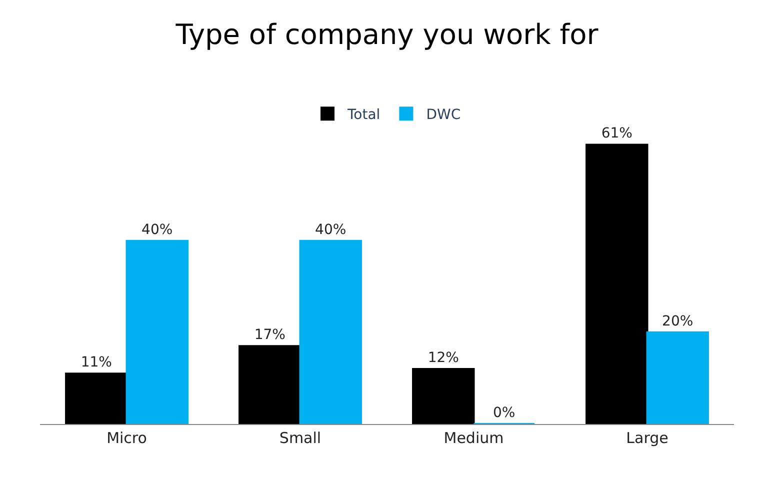 This screenshot has height=484, width=774. I want to click on data-label: 17%, so click(270, 335).